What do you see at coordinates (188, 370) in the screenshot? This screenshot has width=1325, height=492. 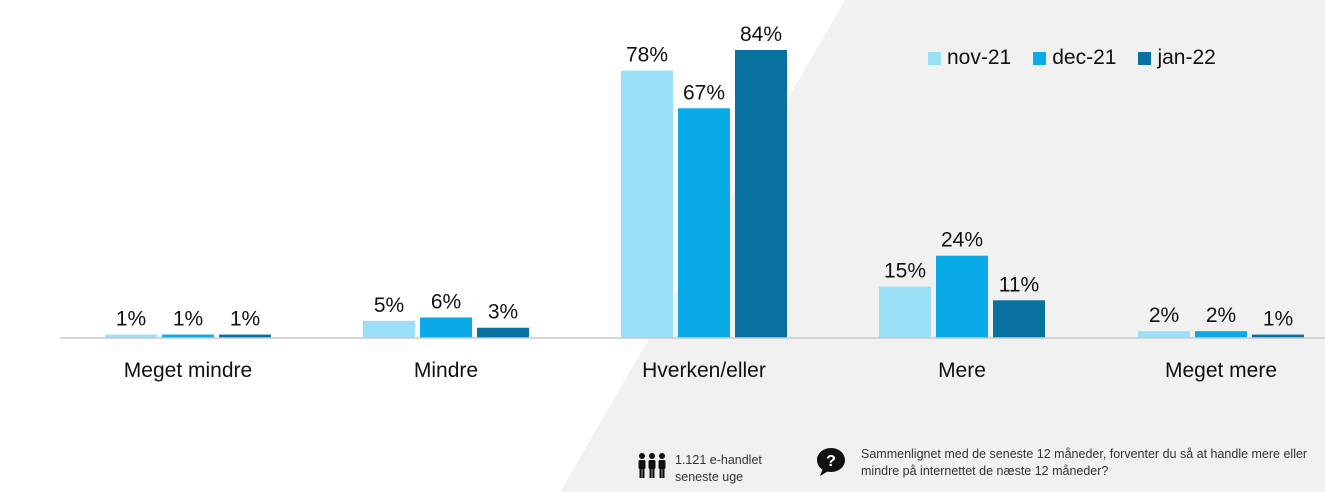 I see `category-label-0: Meget mindre` at bounding box center [188, 370].